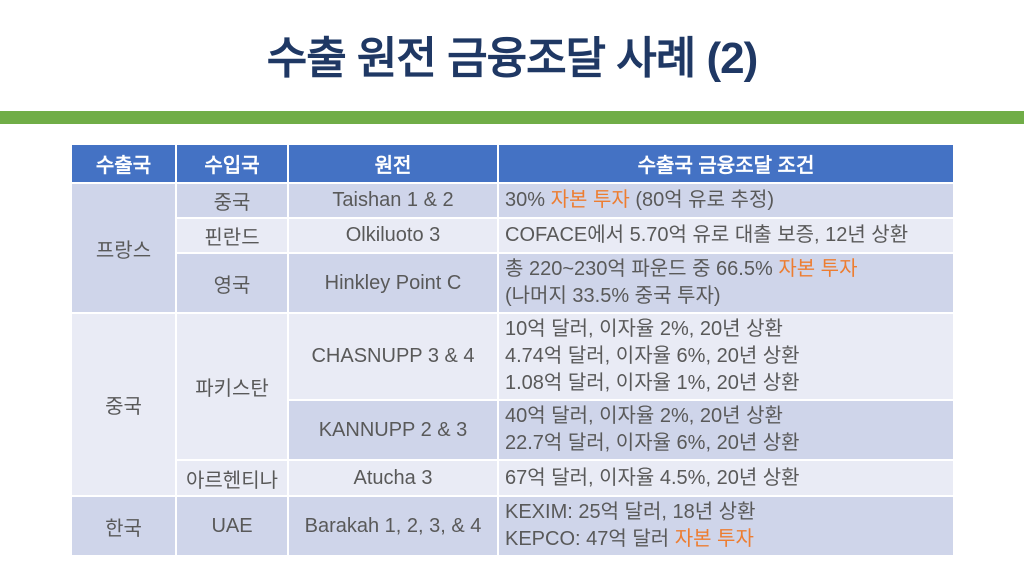 The image size is (1024, 576). Describe the element at coordinates (232, 200) in the screenshot. I see `cell-importer-china: 중국` at that location.